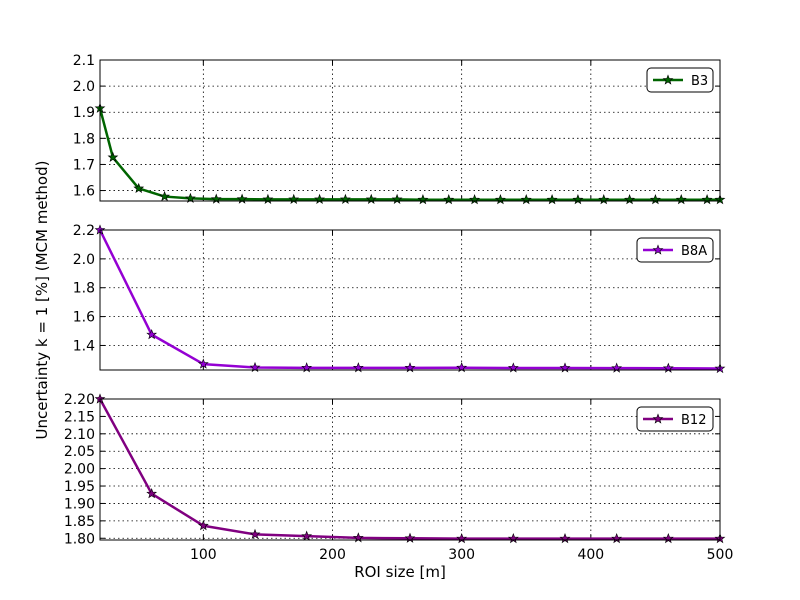 The image size is (800, 600). I want to click on legend: B3, so click(680, 80).